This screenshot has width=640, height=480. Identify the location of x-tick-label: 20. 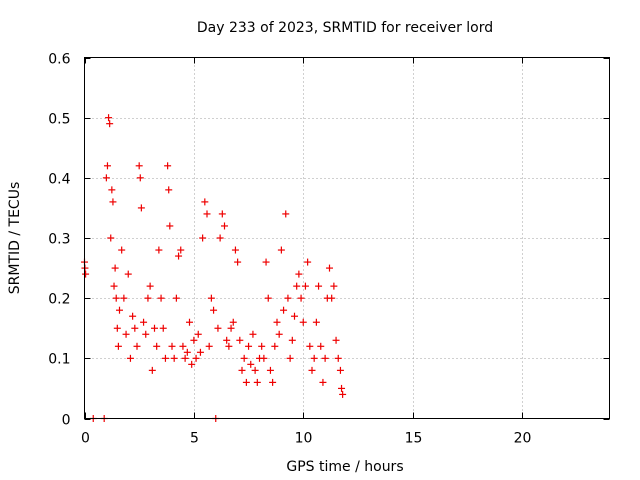
(523, 439).